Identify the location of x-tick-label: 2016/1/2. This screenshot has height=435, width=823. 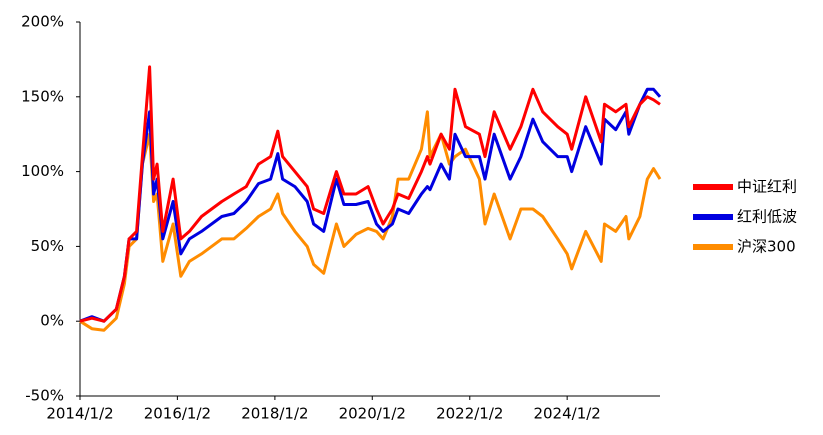
(177, 414).